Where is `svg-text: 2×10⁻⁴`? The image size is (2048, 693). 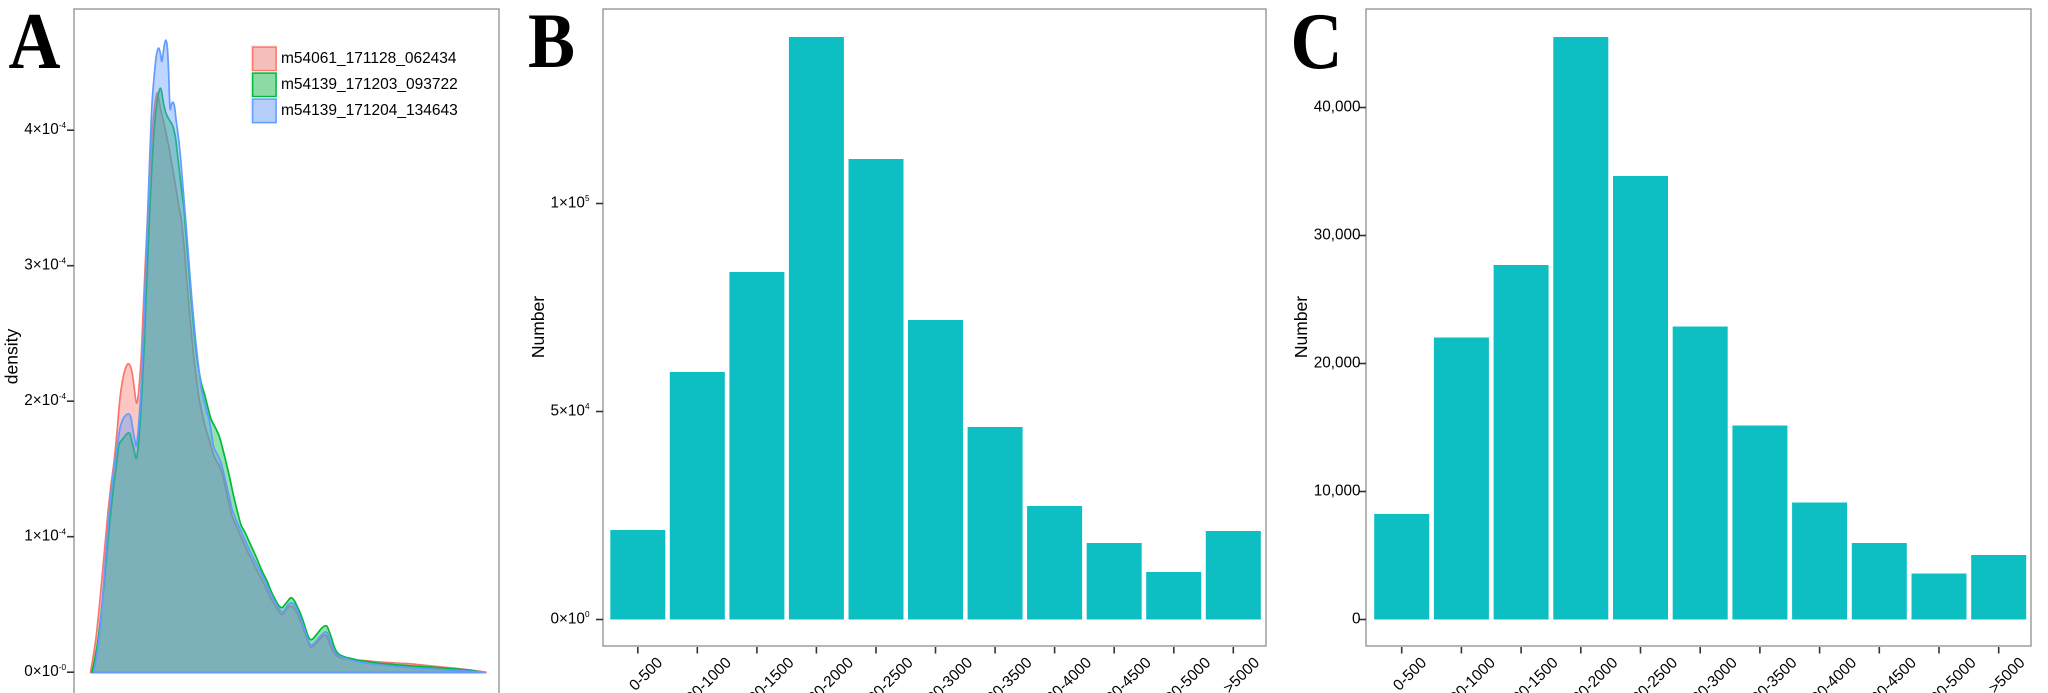
svg-text: 2×10⁻⁴ is located at coordinates (45, 400).